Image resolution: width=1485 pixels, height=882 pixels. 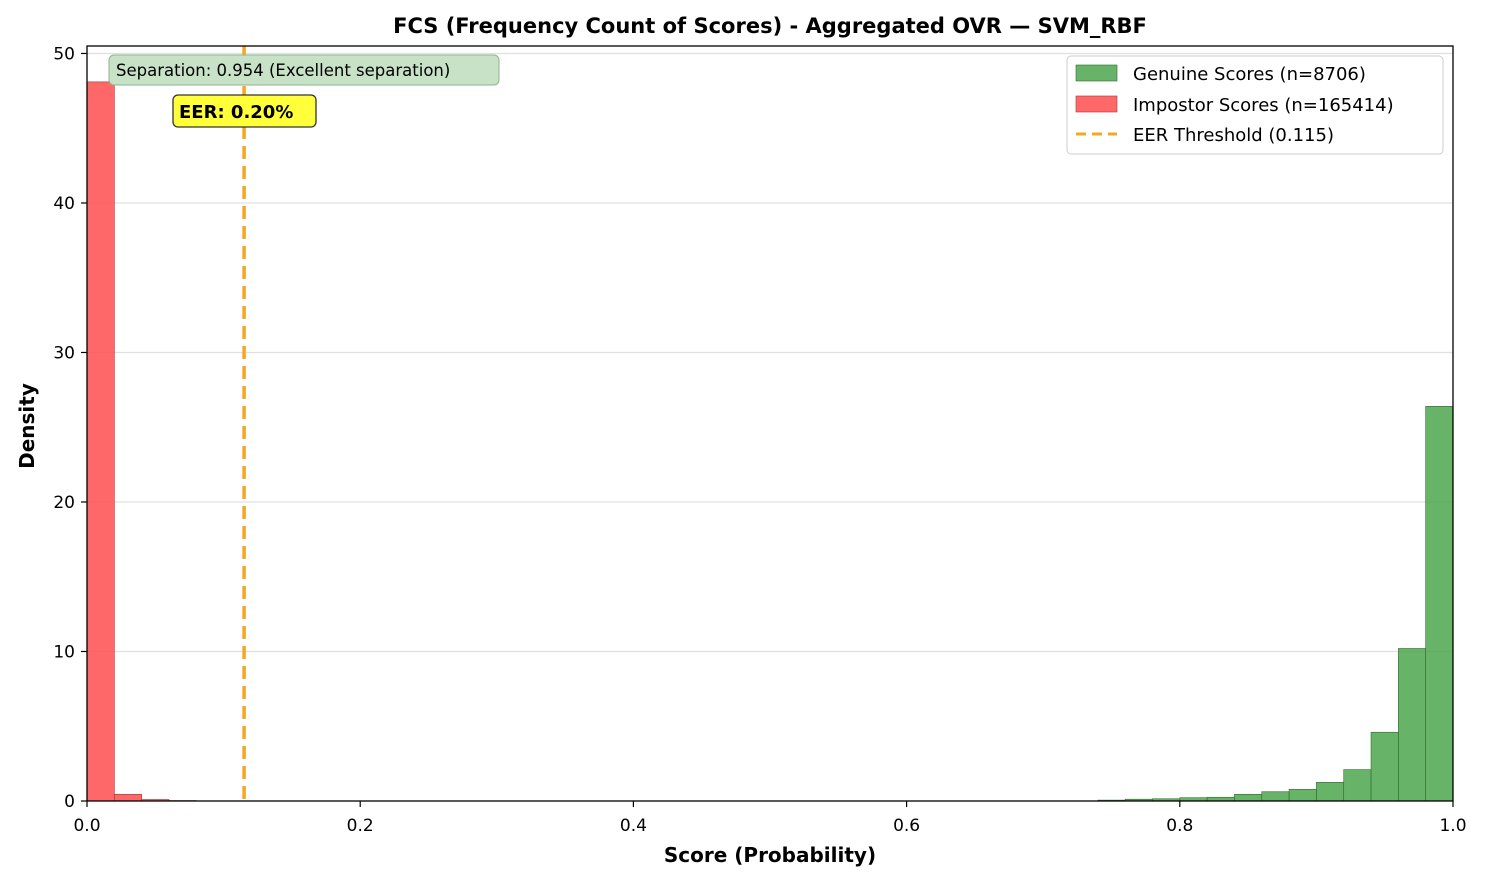 I want to click on eer-annotation: EER: 0.20%, so click(x=244, y=111).